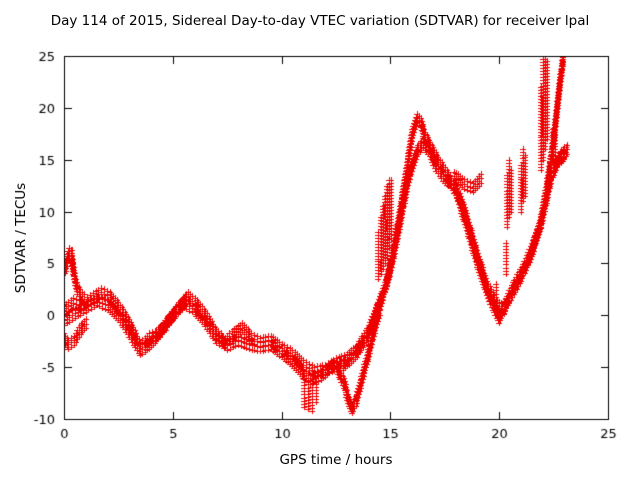  What do you see at coordinates (21, 238) in the screenshot?
I see `y-axis-label: SDTVAR / TECUs` at bounding box center [21, 238].